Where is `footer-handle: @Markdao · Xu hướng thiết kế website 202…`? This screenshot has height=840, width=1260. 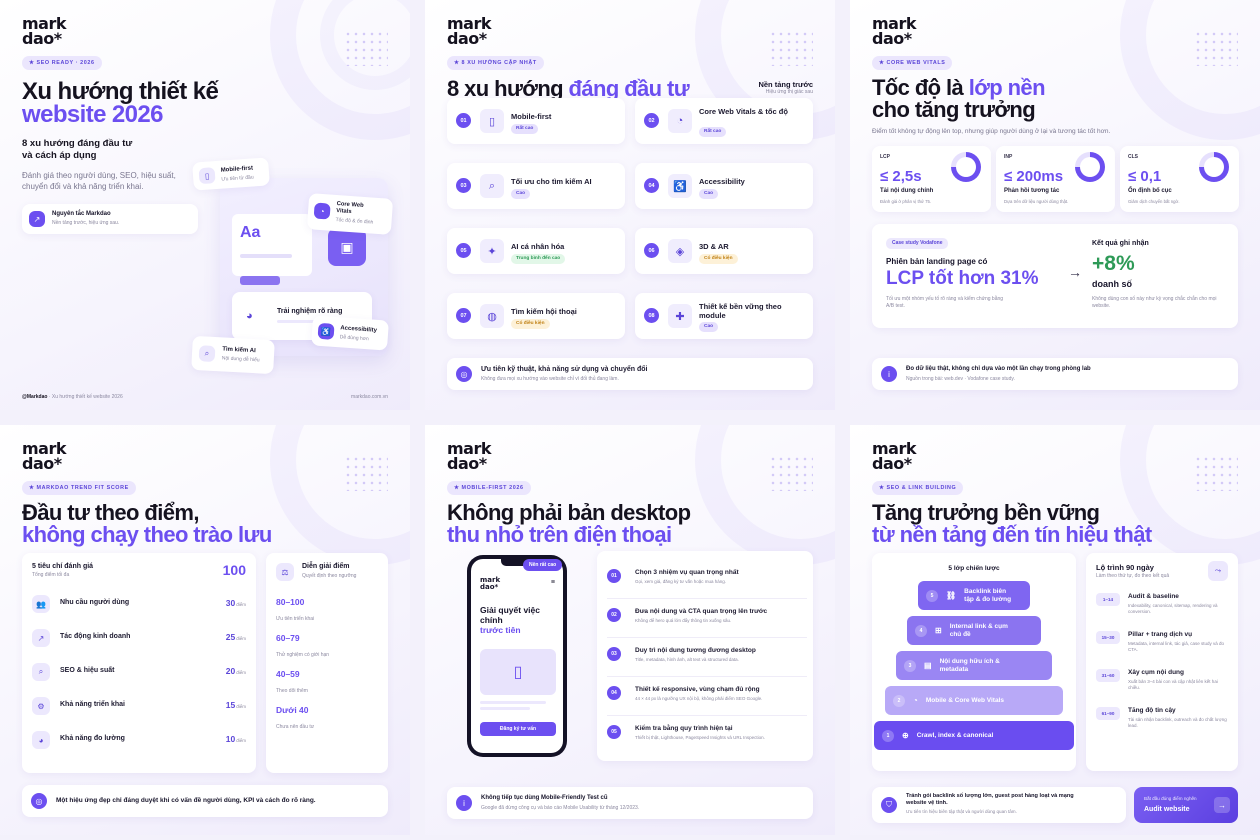
footer-handle: @Markdao · Xu hướng thiết kế website 202… is located at coordinates (72, 397).